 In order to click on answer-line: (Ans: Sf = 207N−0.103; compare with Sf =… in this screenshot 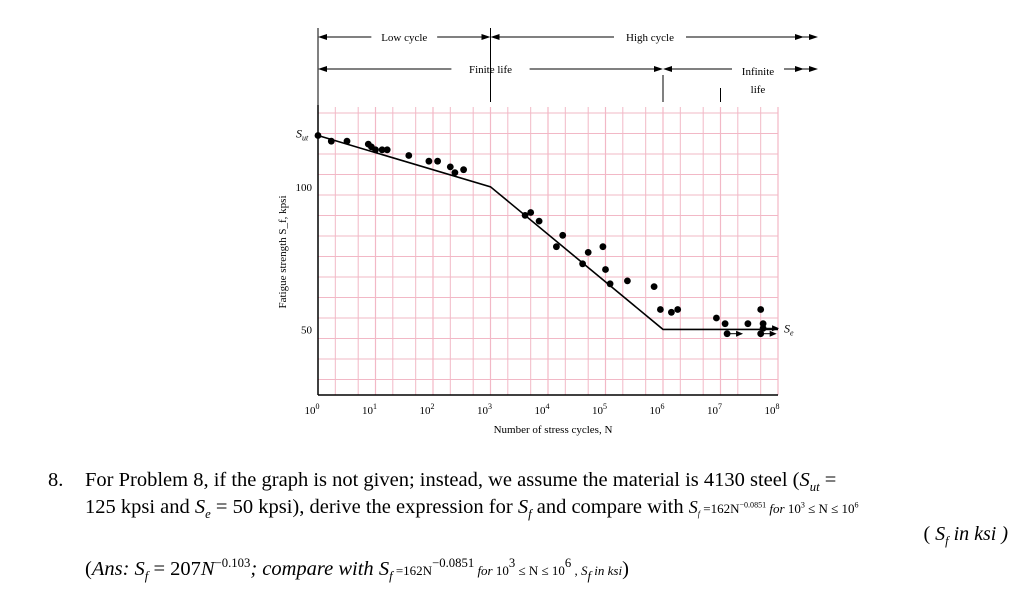, I will do `click(357, 570)`.